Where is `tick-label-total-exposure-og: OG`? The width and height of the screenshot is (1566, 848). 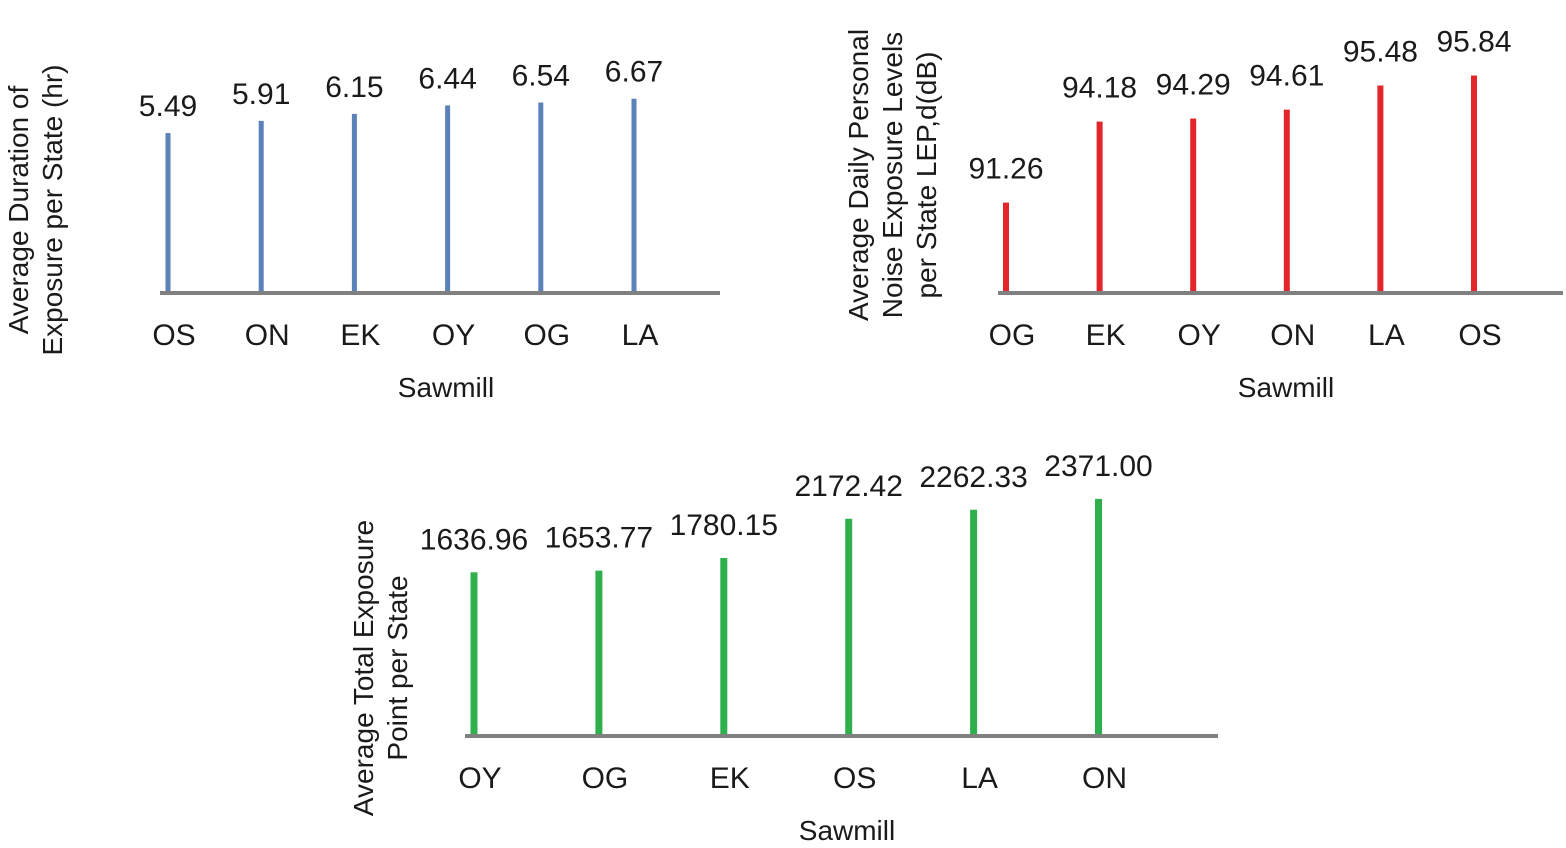 tick-label-total-exposure-og: OG is located at coordinates (605, 778).